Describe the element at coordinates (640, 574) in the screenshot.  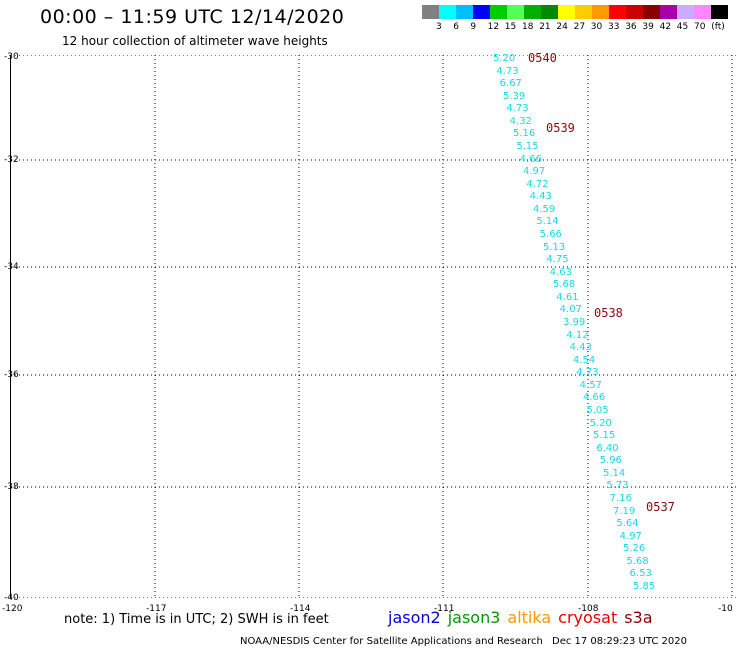
I see `wave-height-label: 6.53` at that location.